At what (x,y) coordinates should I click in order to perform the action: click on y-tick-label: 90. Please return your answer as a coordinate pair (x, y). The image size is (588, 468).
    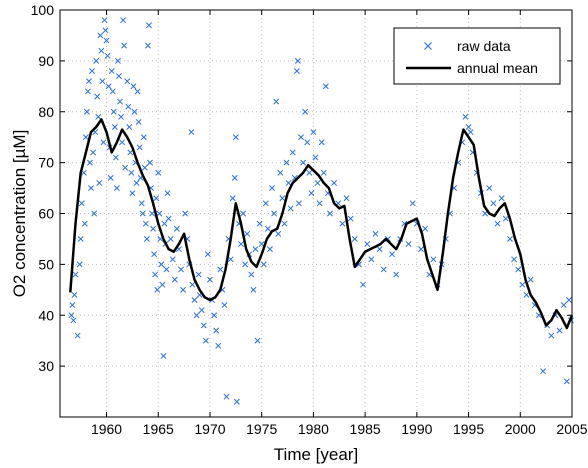
    Looking at the image, I should click on (46, 61).